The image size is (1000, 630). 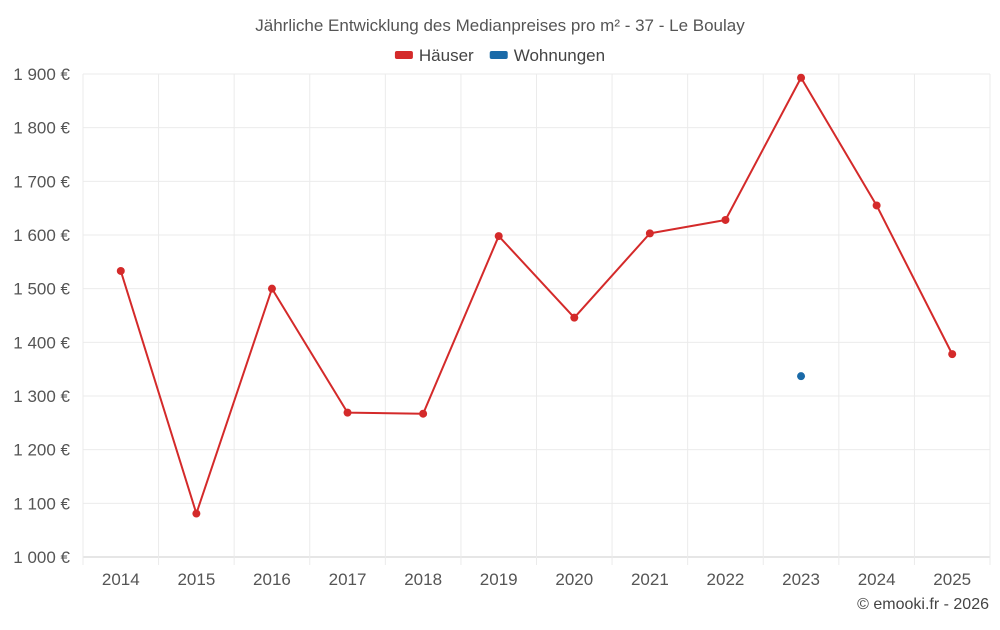 What do you see at coordinates (41, 396) in the screenshot?
I see `y-tick-label: 1 300 €` at bounding box center [41, 396].